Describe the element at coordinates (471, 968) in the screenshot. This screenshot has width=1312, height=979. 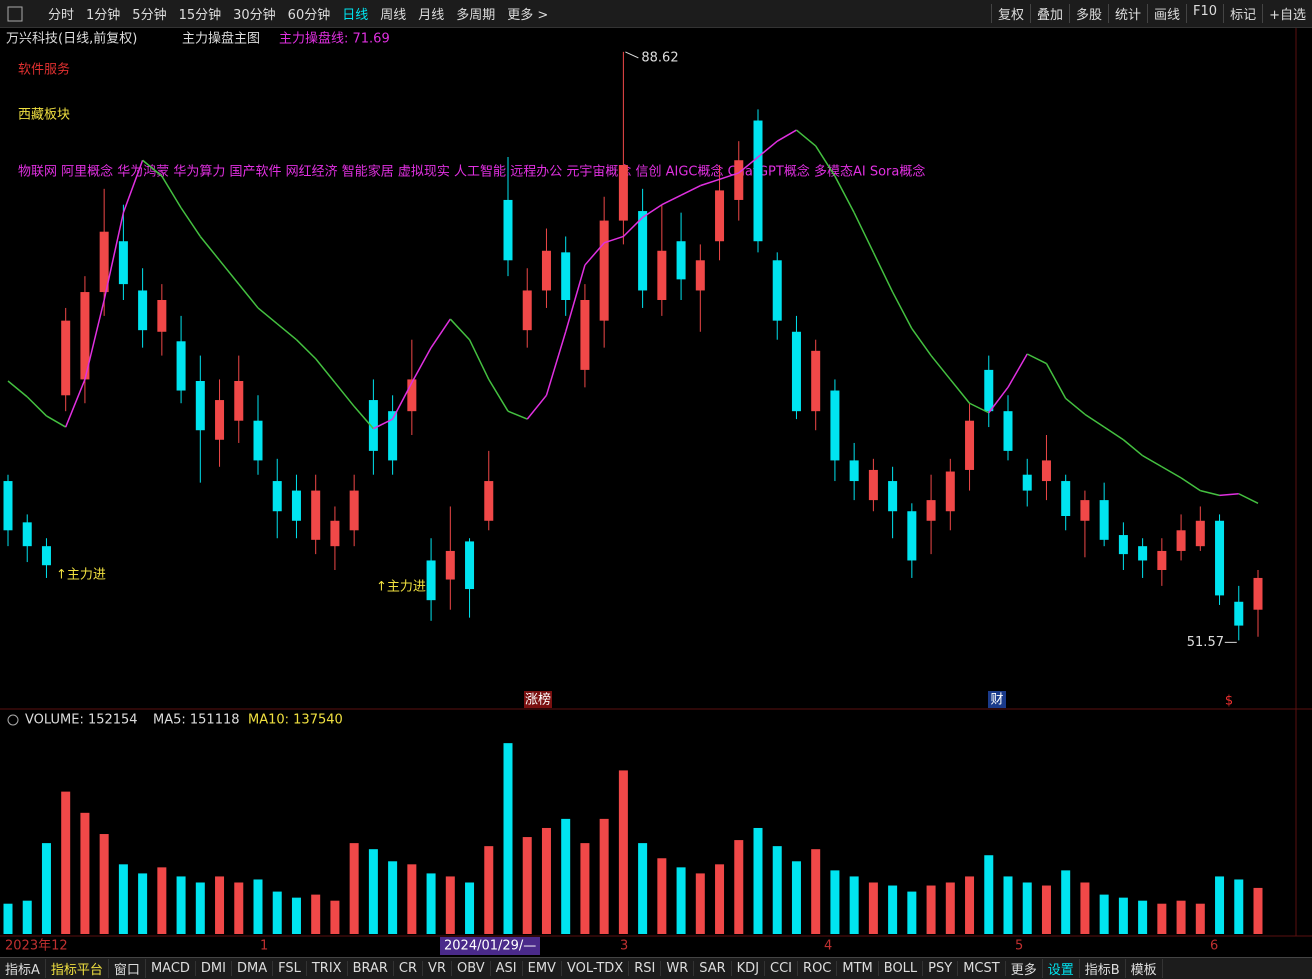
I see `tab: OBV` at that location.